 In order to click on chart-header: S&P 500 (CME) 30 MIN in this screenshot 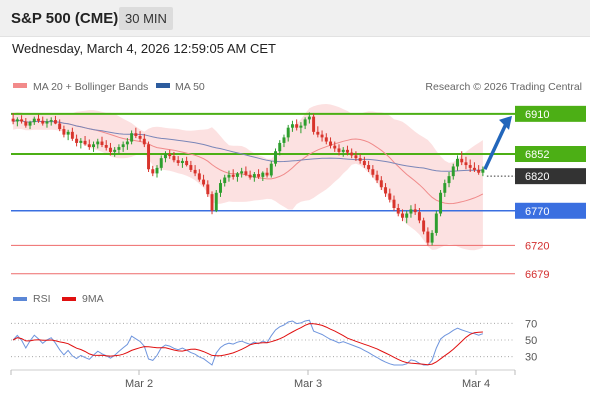, I will do `click(295, 18)`.